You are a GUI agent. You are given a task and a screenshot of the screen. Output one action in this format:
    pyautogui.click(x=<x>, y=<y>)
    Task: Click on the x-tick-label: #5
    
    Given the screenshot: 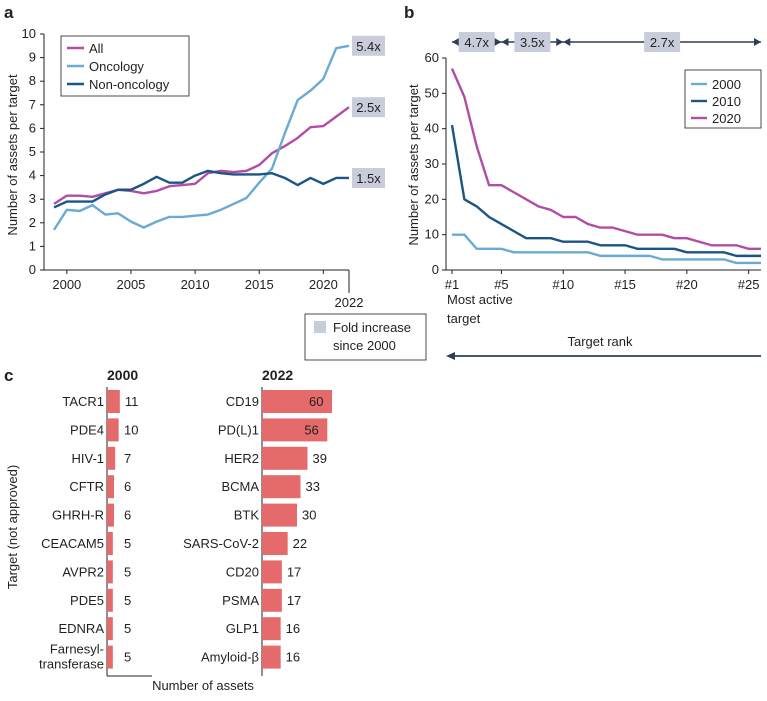 What is the action you would take?
    pyautogui.click(x=501, y=284)
    